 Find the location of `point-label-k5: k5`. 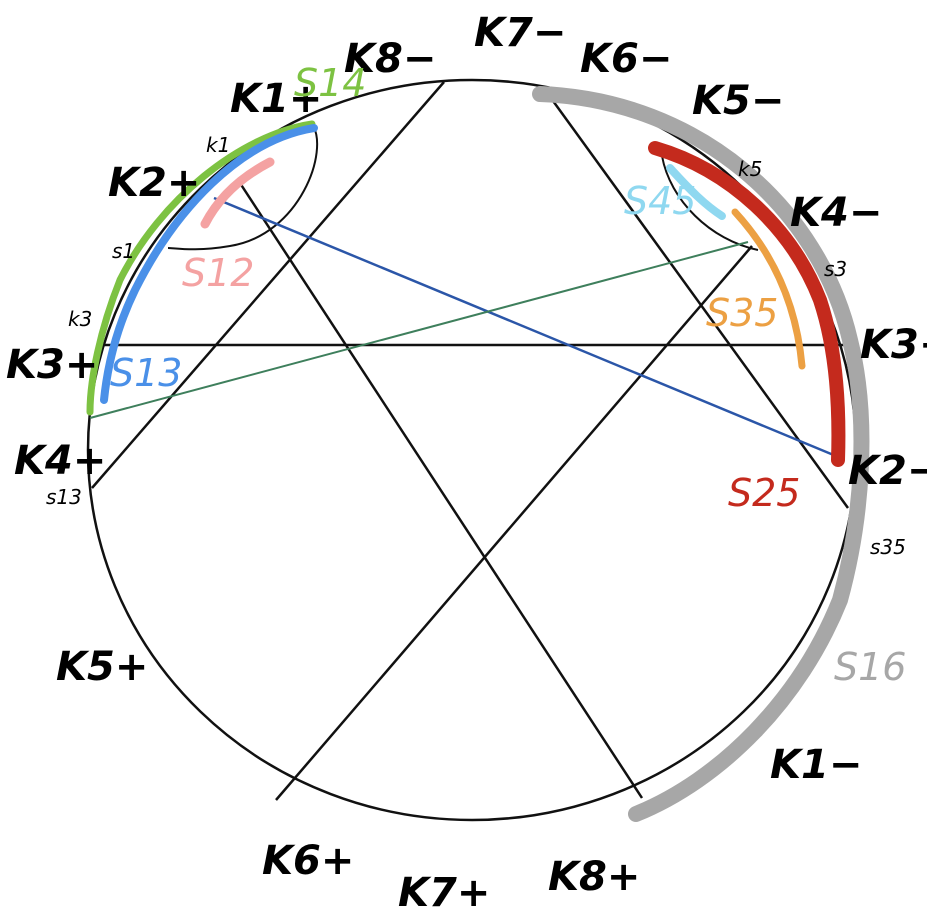

point-label-k5: k5 is located at coordinates (750, 169).